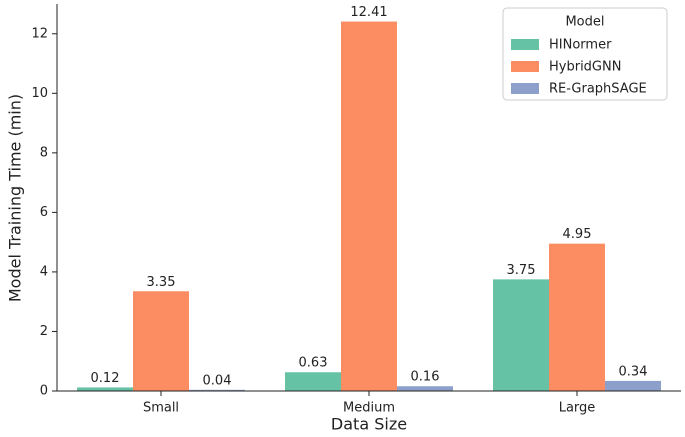  I want to click on value-label: 0.04, so click(217, 380).